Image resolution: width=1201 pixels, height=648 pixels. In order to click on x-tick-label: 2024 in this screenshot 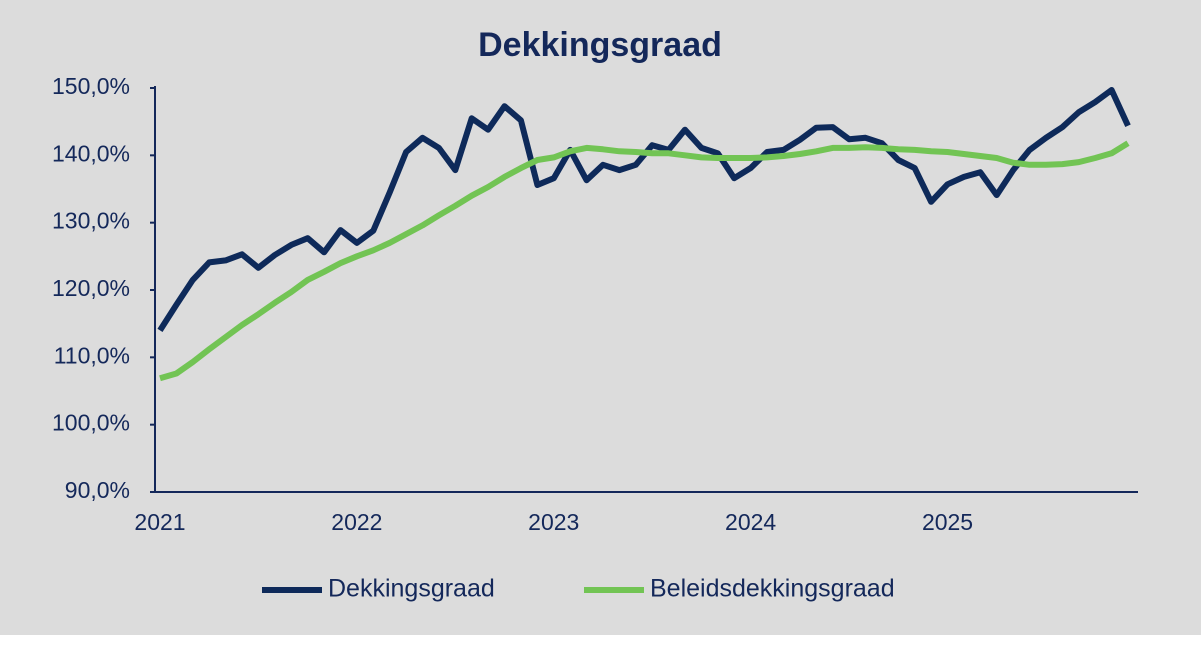, I will do `click(750, 522)`.